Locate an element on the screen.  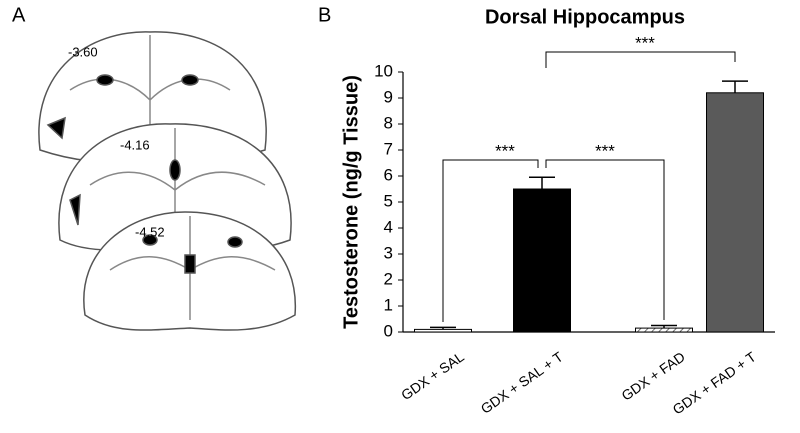
panel-label: B is located at coordinates (324, 15).